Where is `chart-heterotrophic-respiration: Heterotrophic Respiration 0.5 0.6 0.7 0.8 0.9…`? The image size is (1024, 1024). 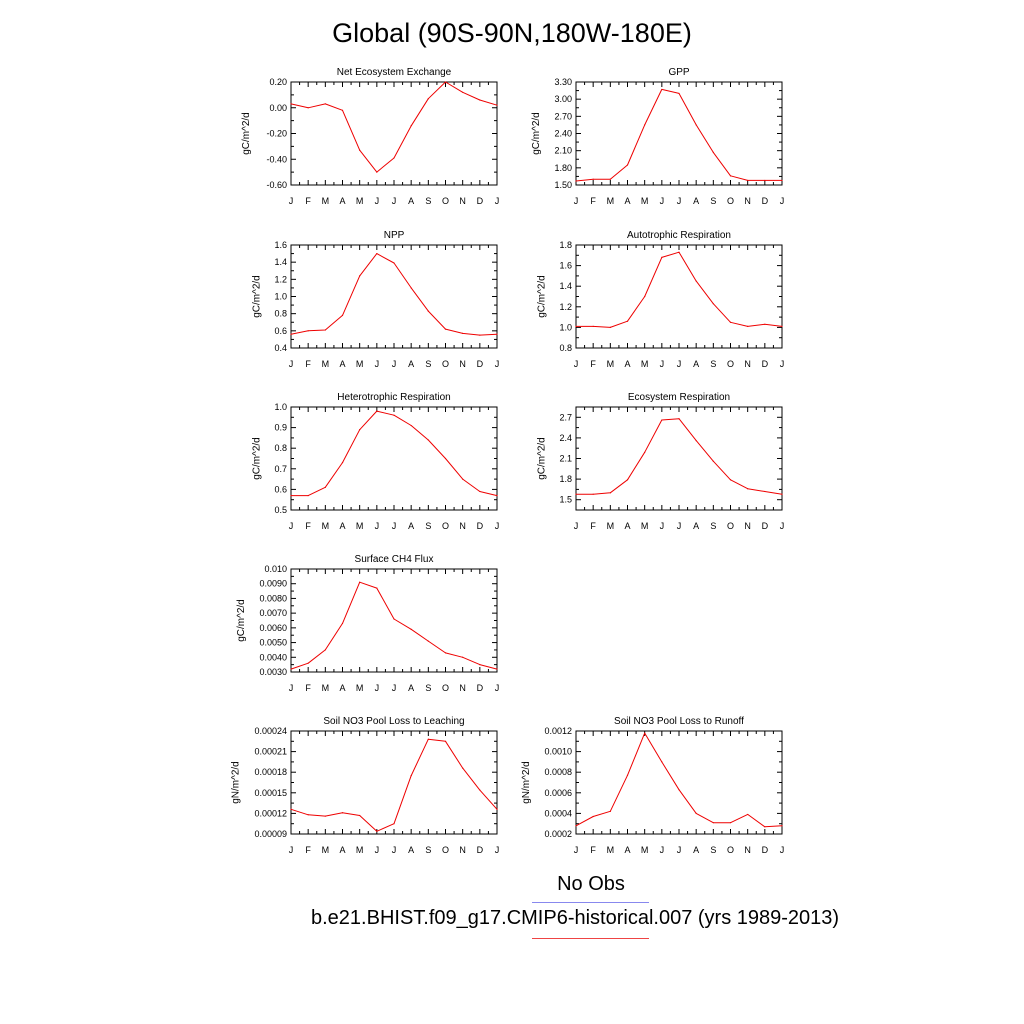 chart-heterotrophic-respiration: Heterotrophic Respiration 0.5 0.6 0.7 0.8 0.9… is located at coordinates (375, 461).